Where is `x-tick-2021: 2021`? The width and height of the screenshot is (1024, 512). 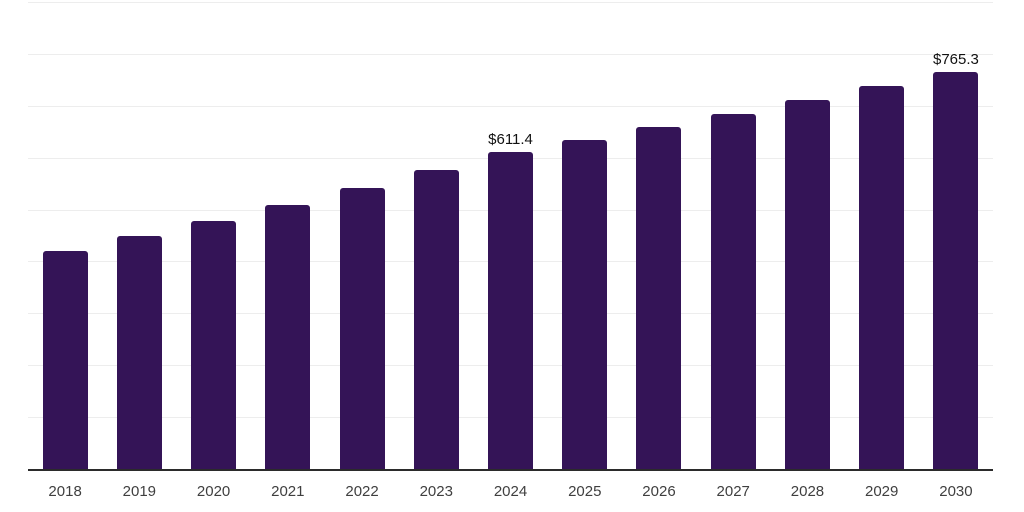 x-tick-2021: 2021 is located at coordinates (288, 491).